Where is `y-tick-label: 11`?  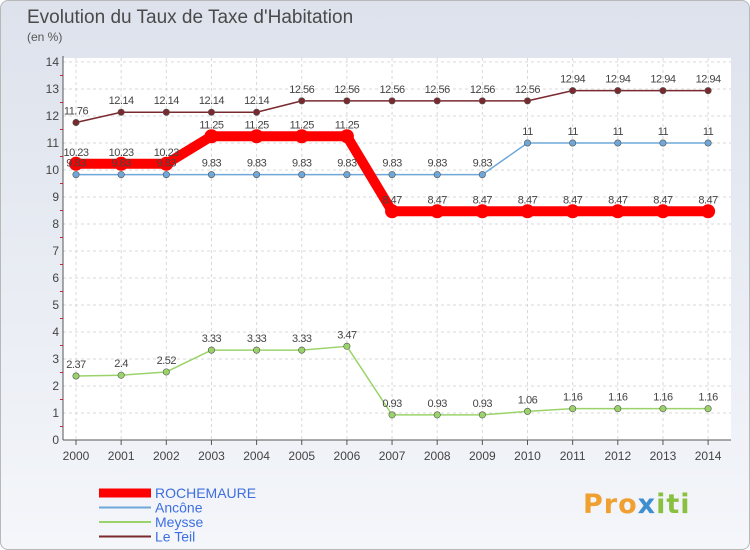
y-tick-label: 11 is located at coordinates (53, 143).